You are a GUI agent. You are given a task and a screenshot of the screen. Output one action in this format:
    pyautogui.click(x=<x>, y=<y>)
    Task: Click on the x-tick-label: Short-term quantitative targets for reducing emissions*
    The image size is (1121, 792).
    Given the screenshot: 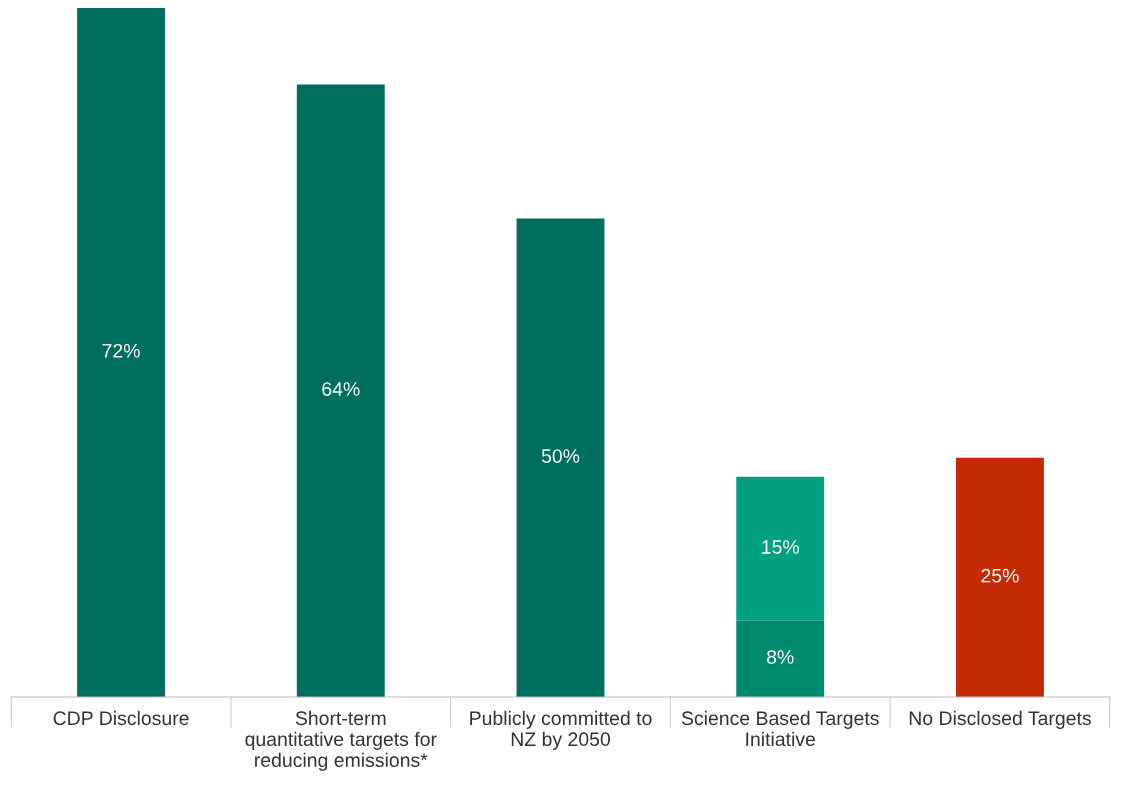 What is the action you would take?
    pyautogui.click(x=341, y=740)
    